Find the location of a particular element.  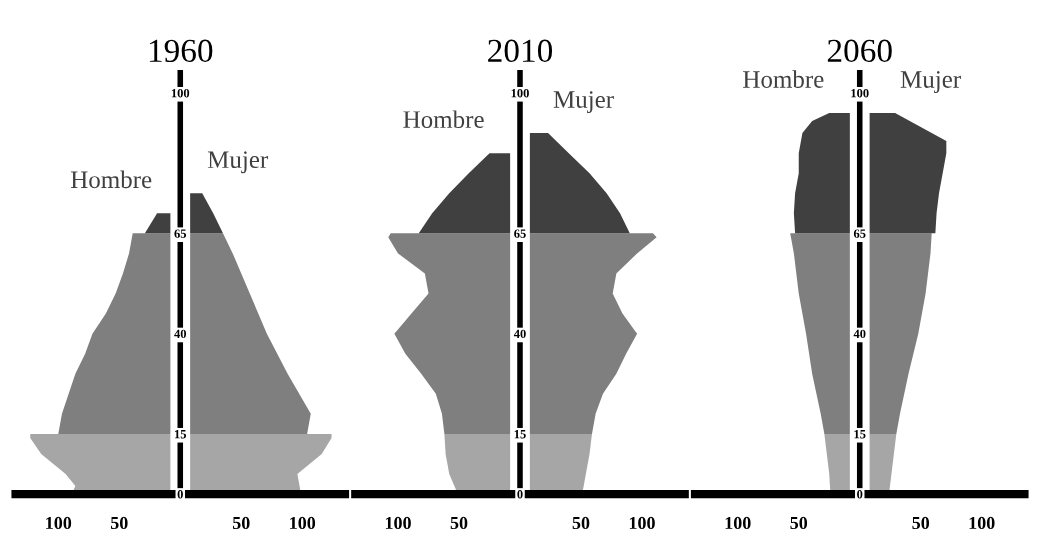

chart-title: 2060 is located at coordinates (859, 51).